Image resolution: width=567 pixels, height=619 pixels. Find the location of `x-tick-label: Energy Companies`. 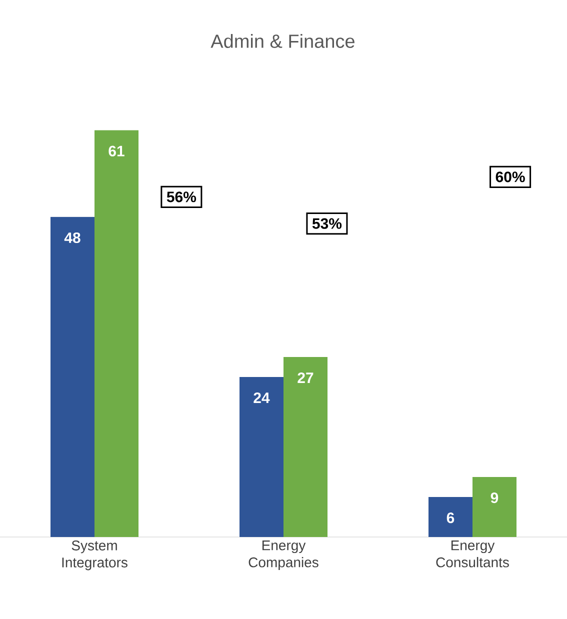

x-tick-label: Energy Companies is located at coordinates (283, 555).